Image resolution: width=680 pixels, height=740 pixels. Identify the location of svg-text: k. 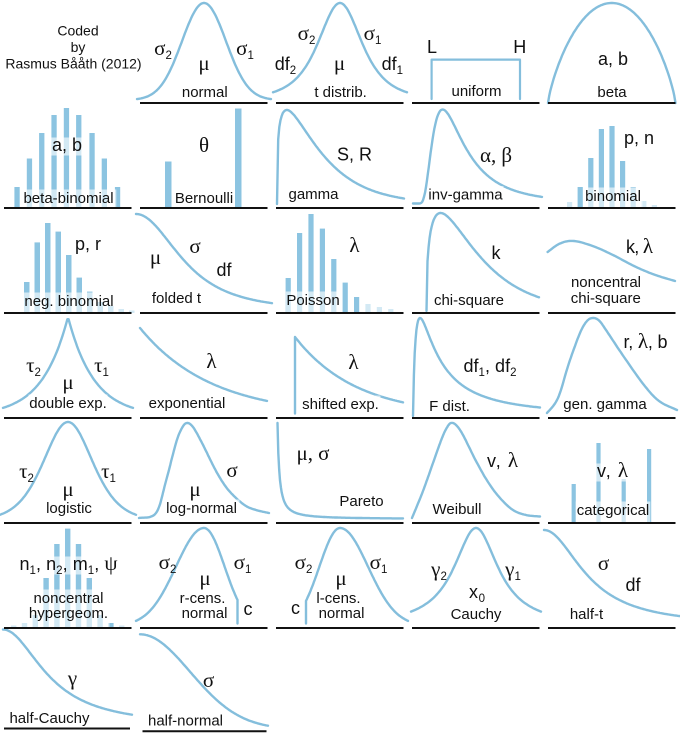
(497, 253).